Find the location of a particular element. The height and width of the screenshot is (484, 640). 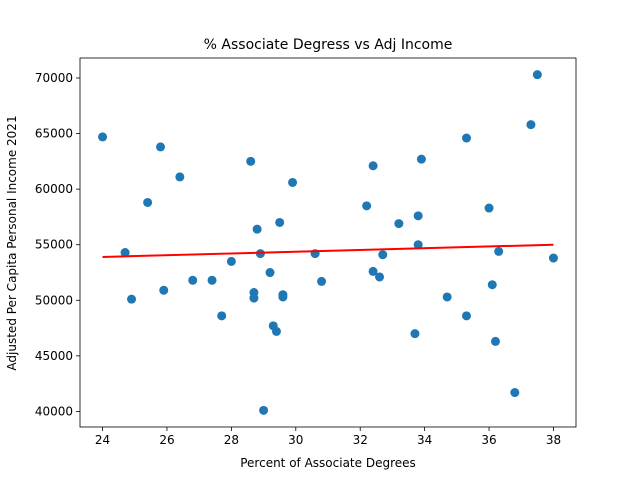

x-tick-label: 30 is located at coordinates (295, 440).